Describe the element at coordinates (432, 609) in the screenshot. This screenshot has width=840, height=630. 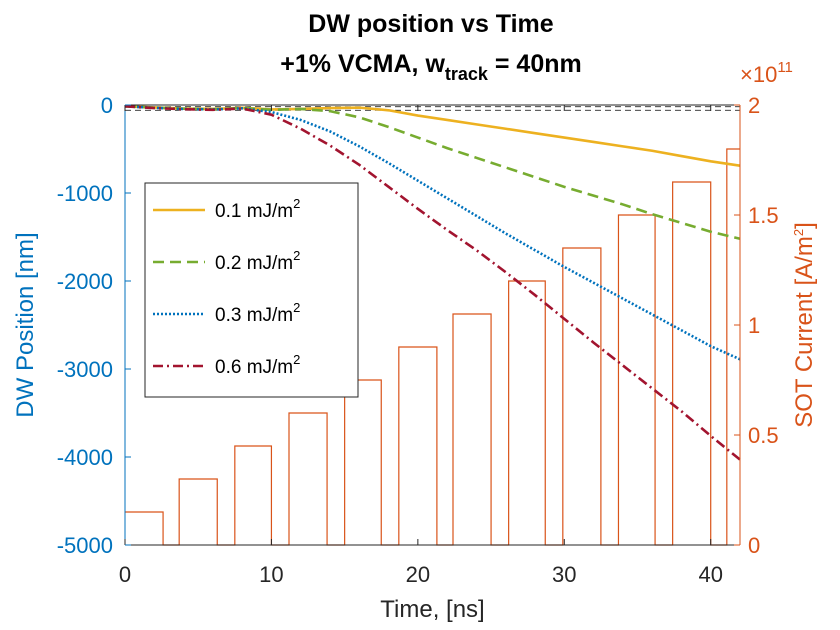
I see `x-axis-label: Time, [ns]` at that location.